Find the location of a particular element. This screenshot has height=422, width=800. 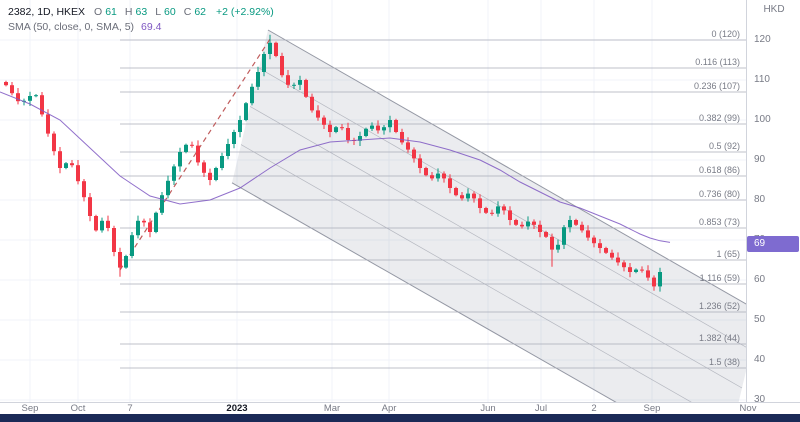

price-tick: 110 is located at coordinates (762, 79).